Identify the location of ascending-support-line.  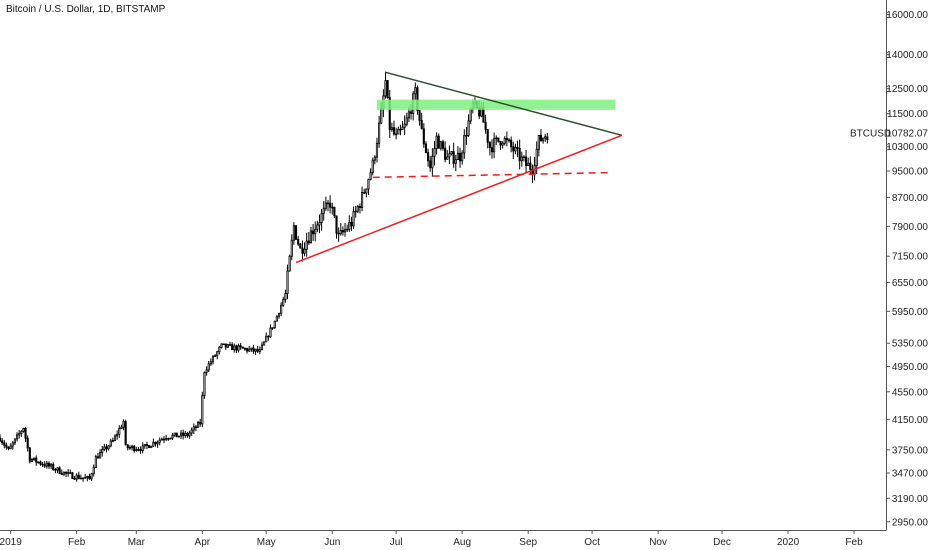
(459, 199).